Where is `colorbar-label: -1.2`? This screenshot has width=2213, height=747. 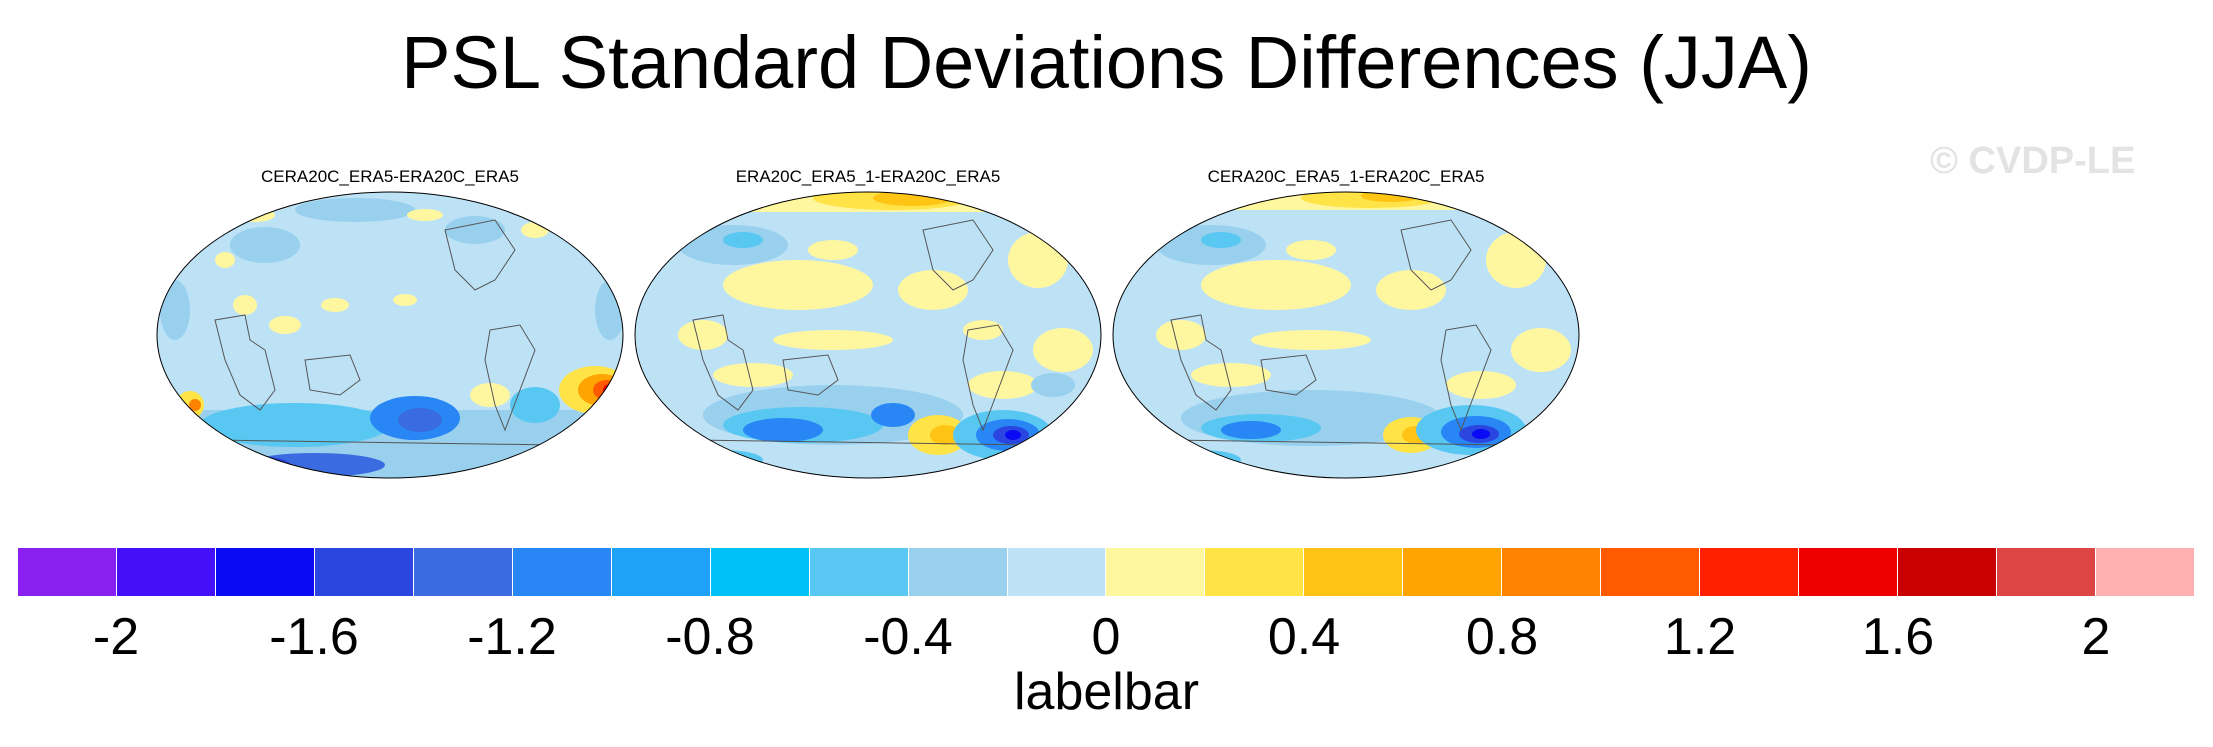
colorbar-label: -1.2 is located at coordinates (512, 637).